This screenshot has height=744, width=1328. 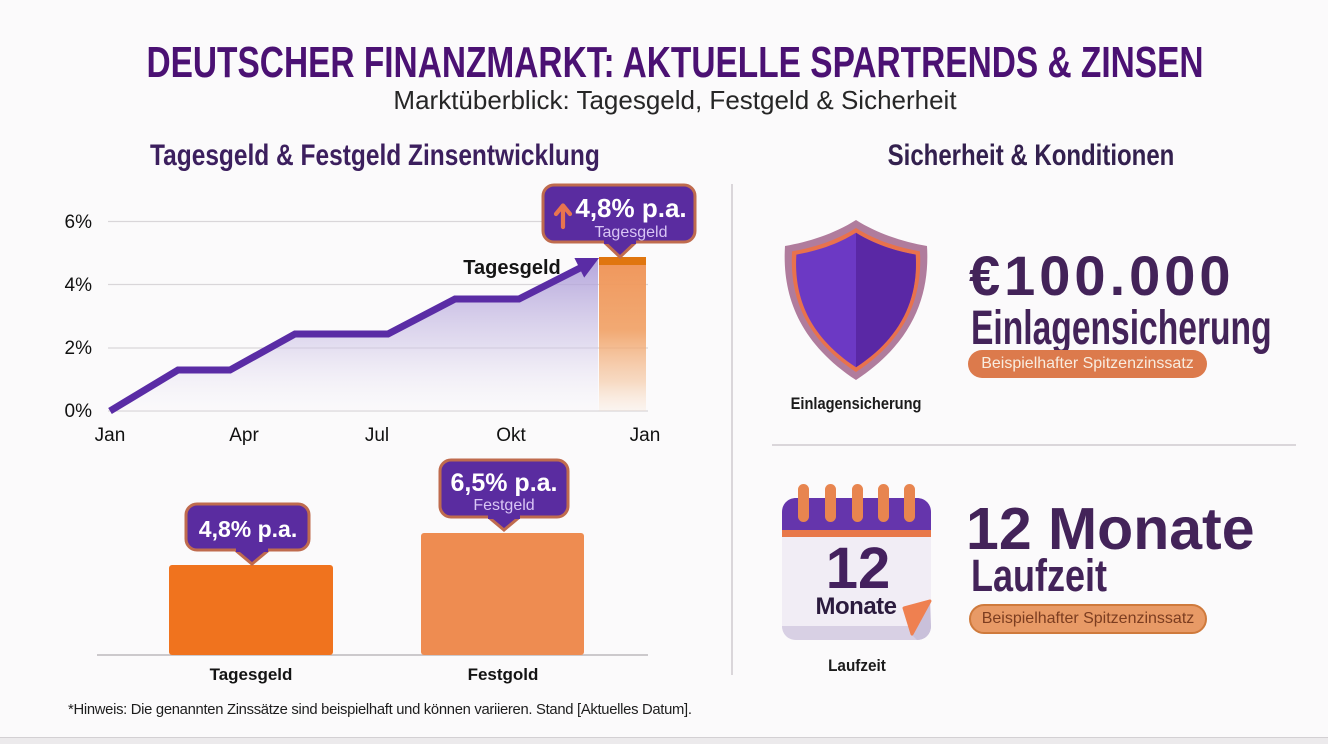 What do you see at coordinates (79, 411) in the screenshot?
I see `svg-text: 0%` at bounding box center [79, 411].